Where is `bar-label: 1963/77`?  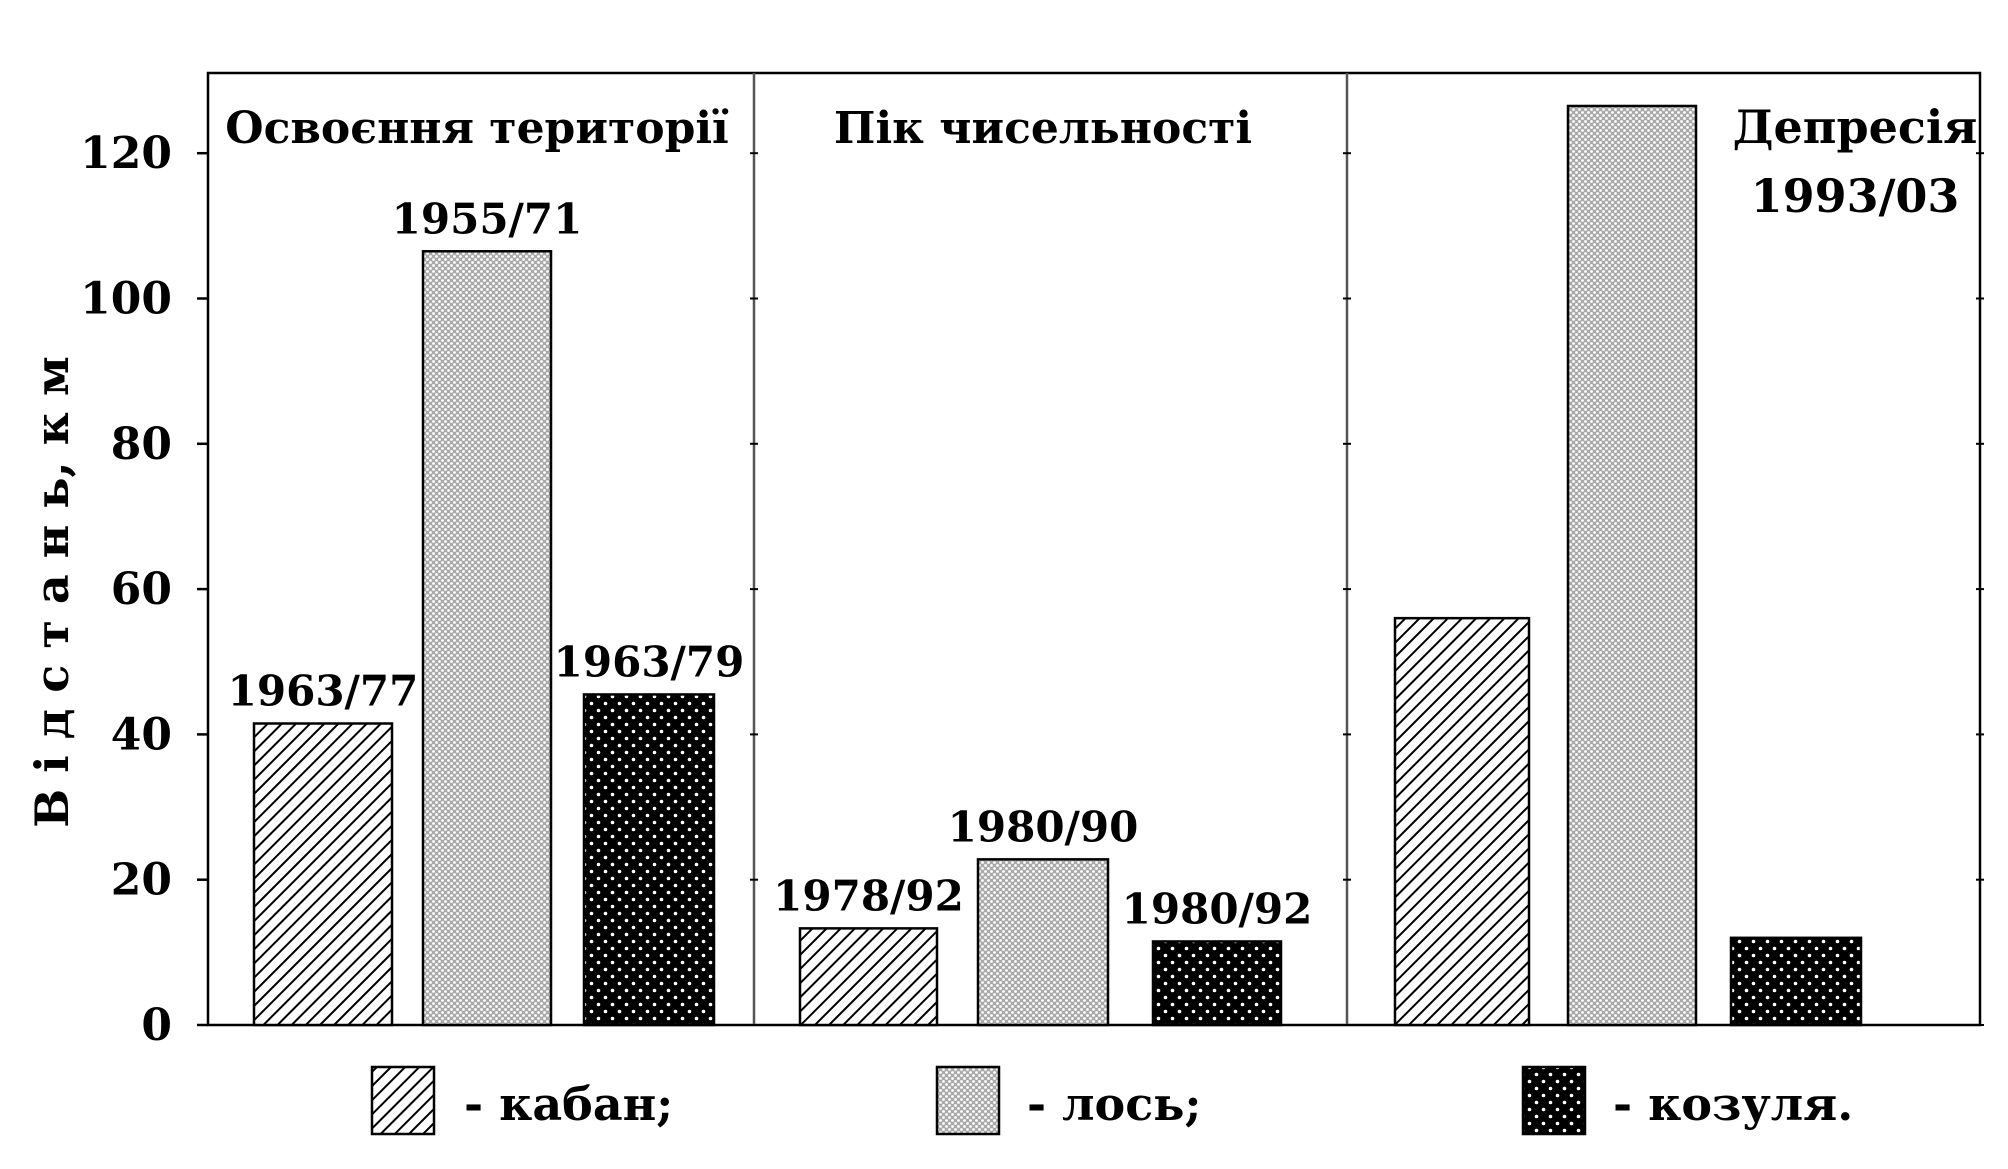
bar-label: 1963/77 is located at coordinates (323, 691).